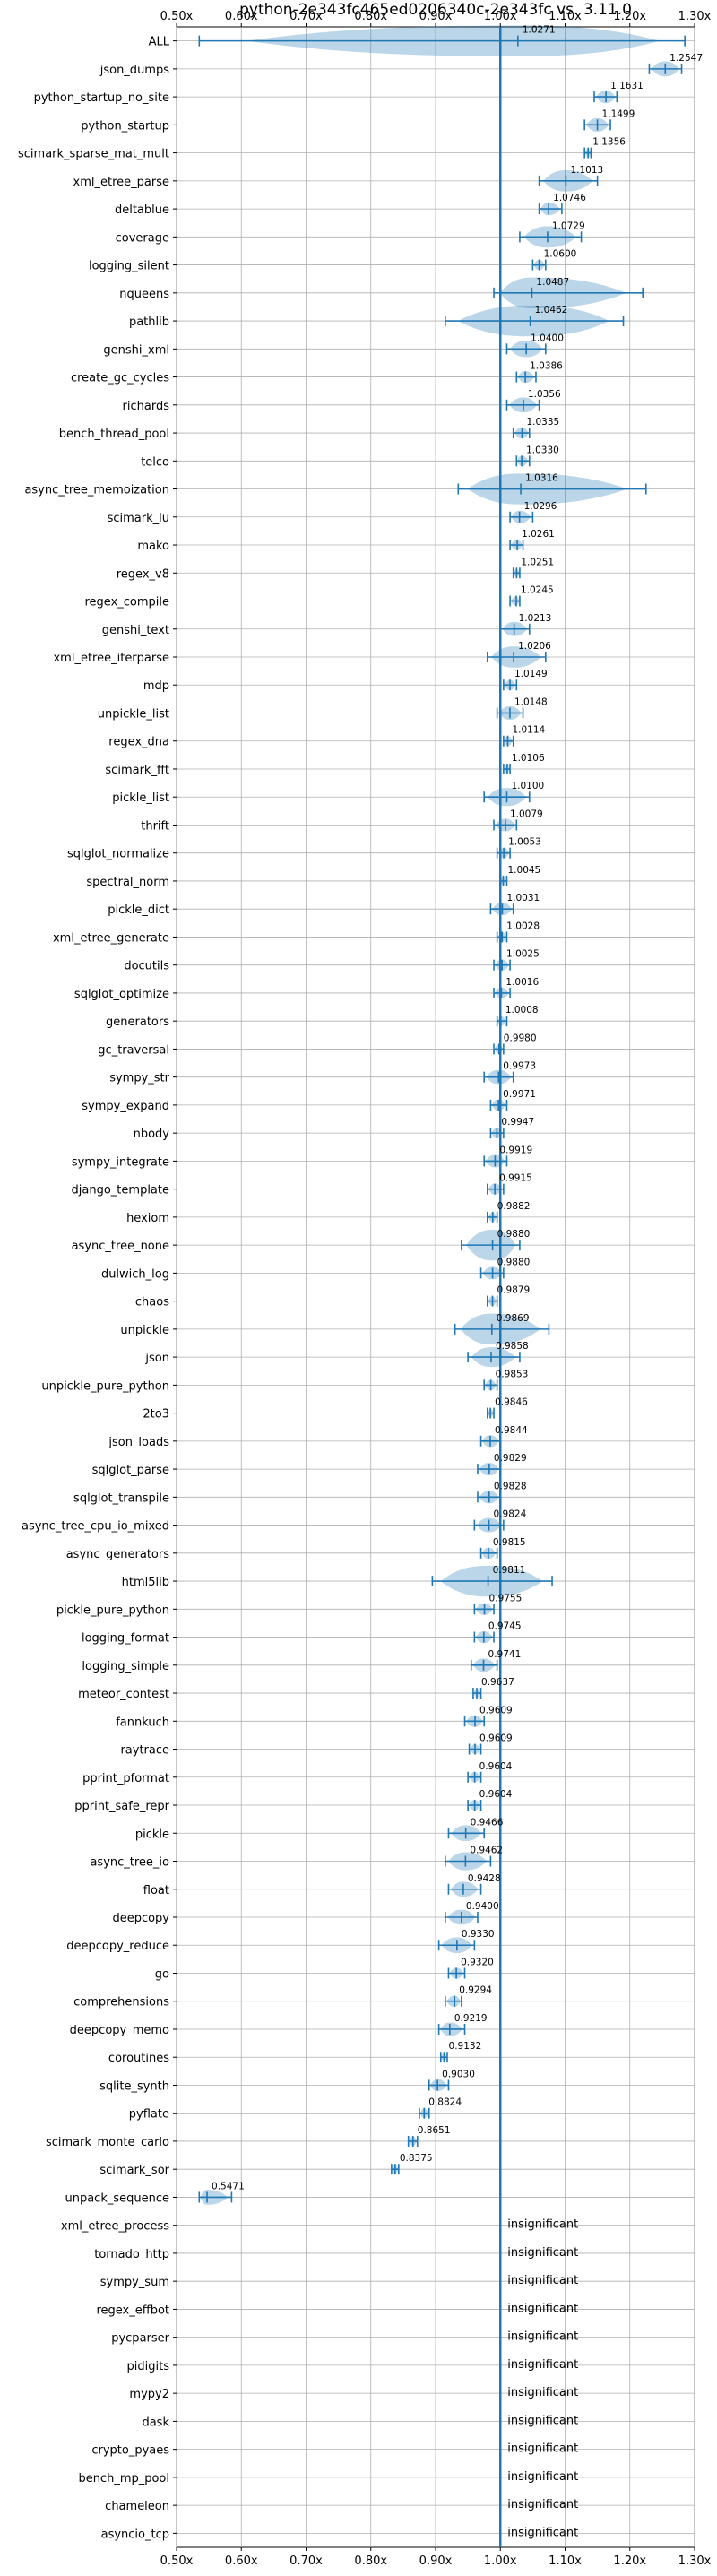 Image resolution: width=717 pixels, height=2576 pixels. What do you see at coordinates (120, 1190) in the screenshot?
I see `category-label: django_template` at bounding box center [120, 1190].